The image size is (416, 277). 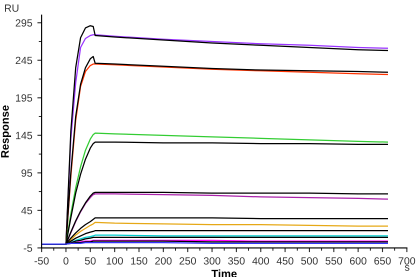 What do you see at coordinates (28, 248) in the screenshot?
I see `y-tick-label: -5` at bounding box center [28, 248].